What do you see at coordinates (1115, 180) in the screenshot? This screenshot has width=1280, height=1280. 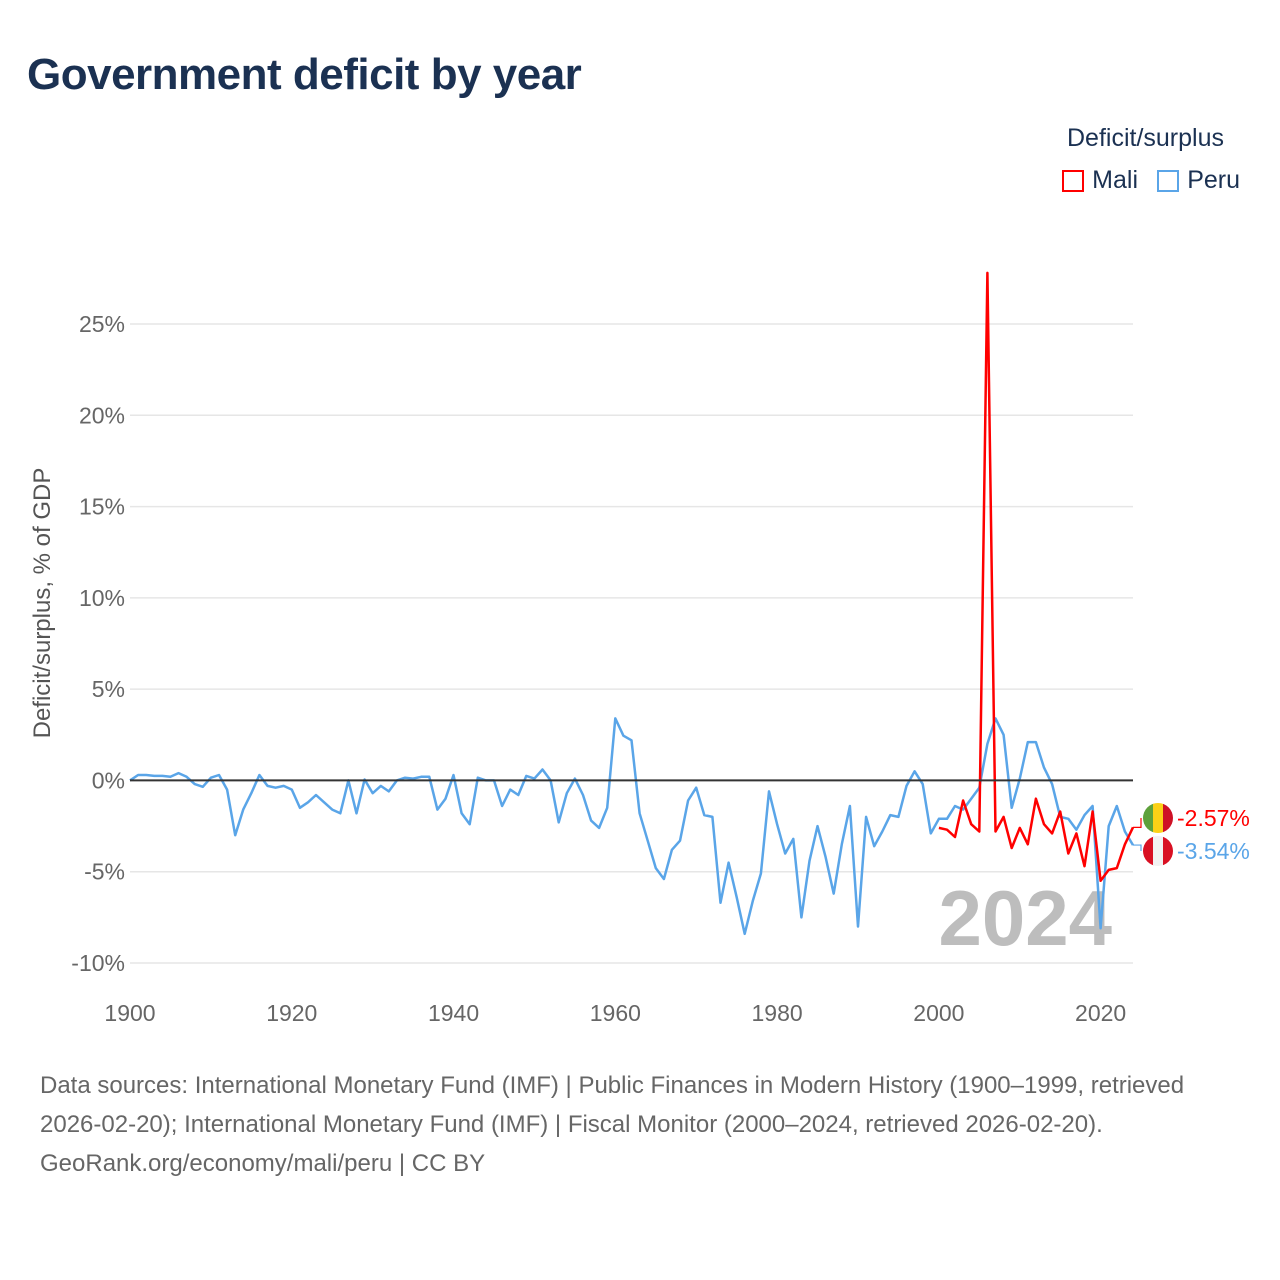 I see `legend-label-mali: Mali` at bounding box center [1115, 180].